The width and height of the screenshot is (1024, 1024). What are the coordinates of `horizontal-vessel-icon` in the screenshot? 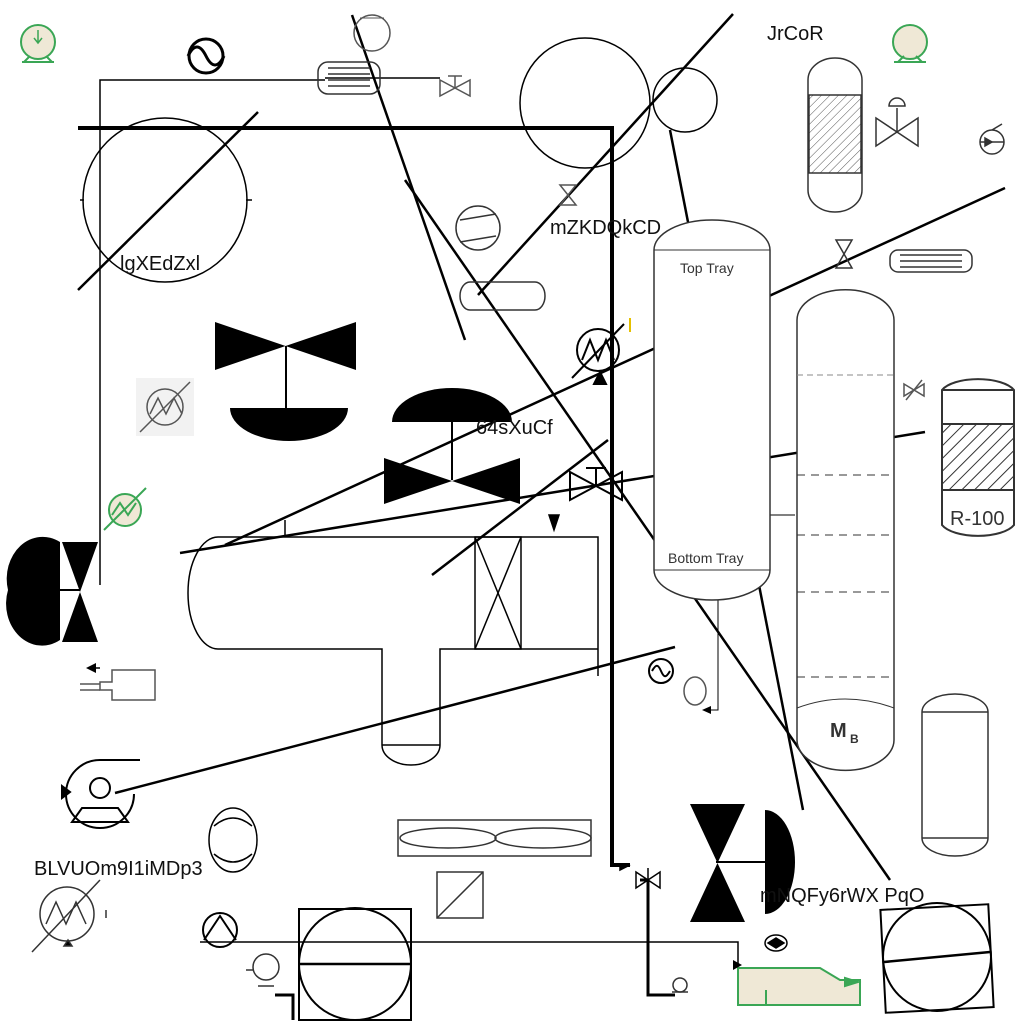 It's located at (502, 296).